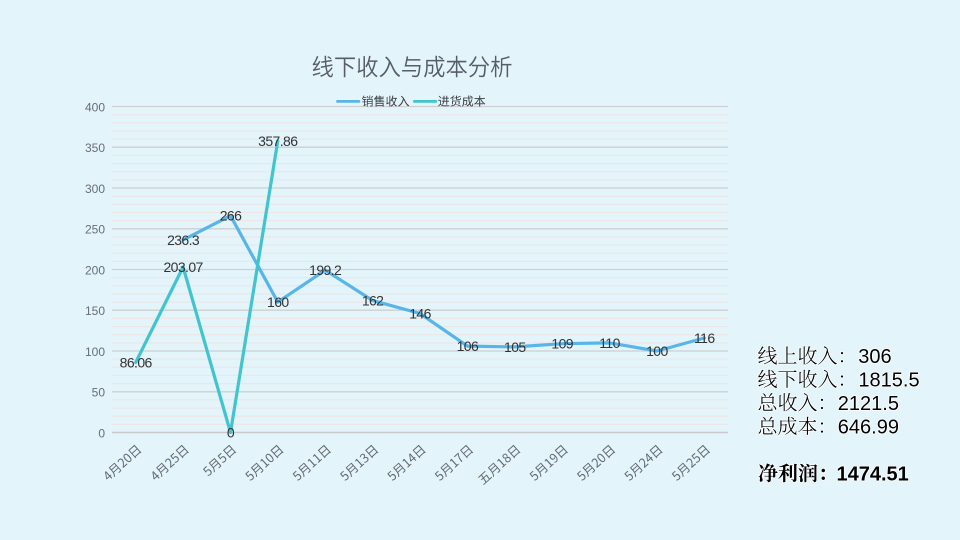  I want to click on svg-text: 199.2, so click(325, 270).